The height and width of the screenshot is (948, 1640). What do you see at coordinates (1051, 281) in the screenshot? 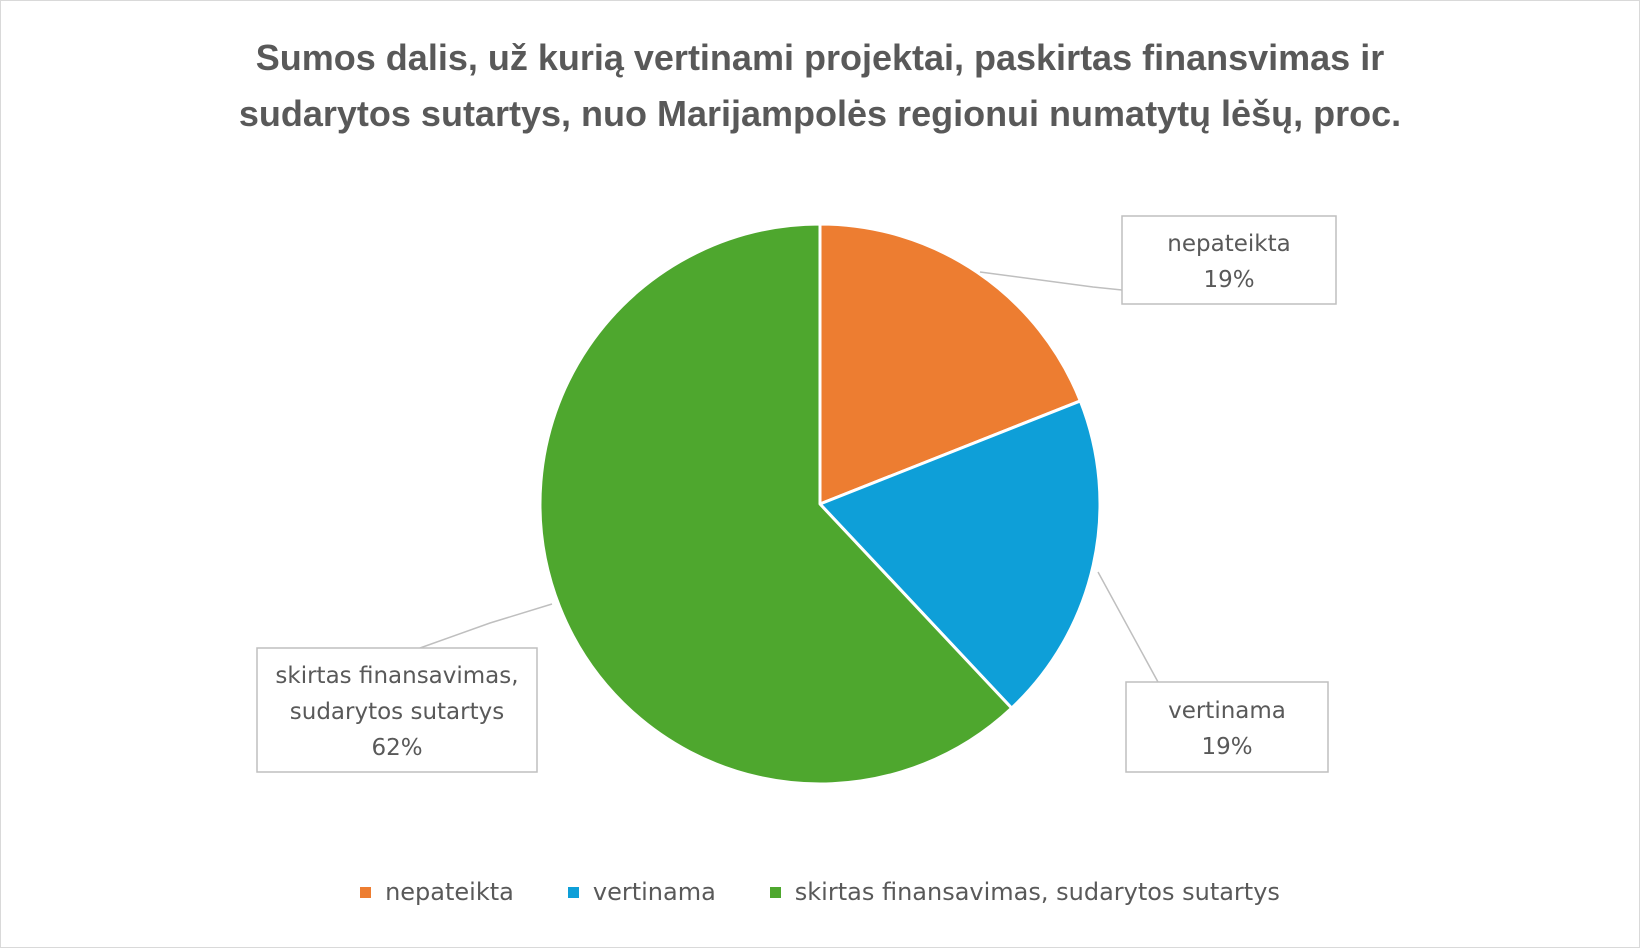
I see `leader-line-nepateikta` at bounding box center [1051, 281].